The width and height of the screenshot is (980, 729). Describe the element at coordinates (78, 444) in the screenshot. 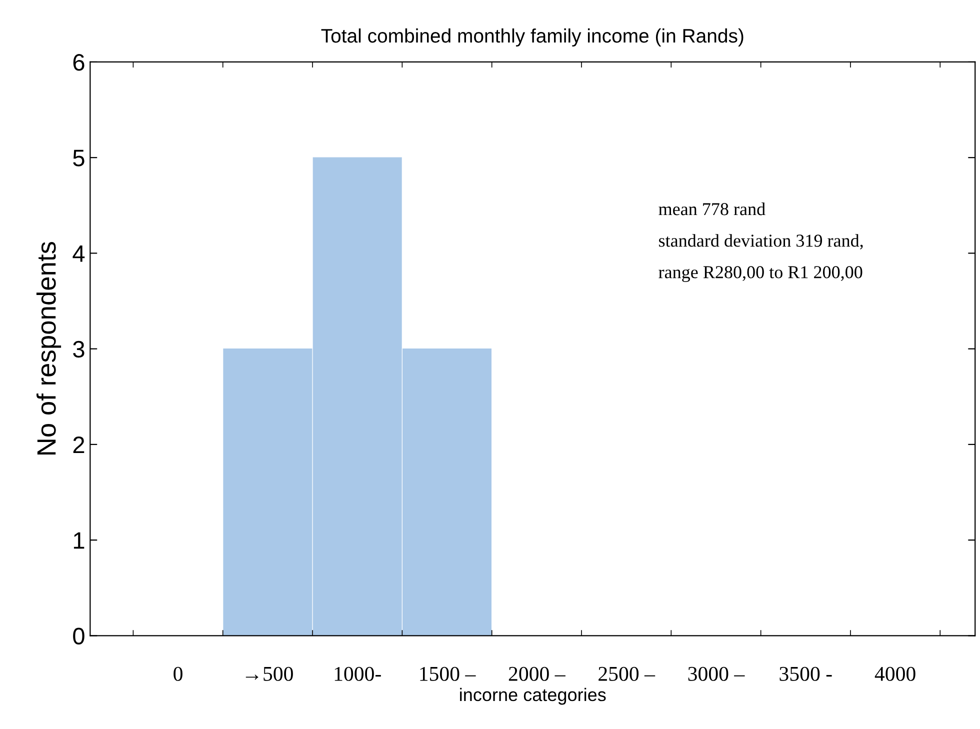

I see `y-tick-label: 2` at that location.